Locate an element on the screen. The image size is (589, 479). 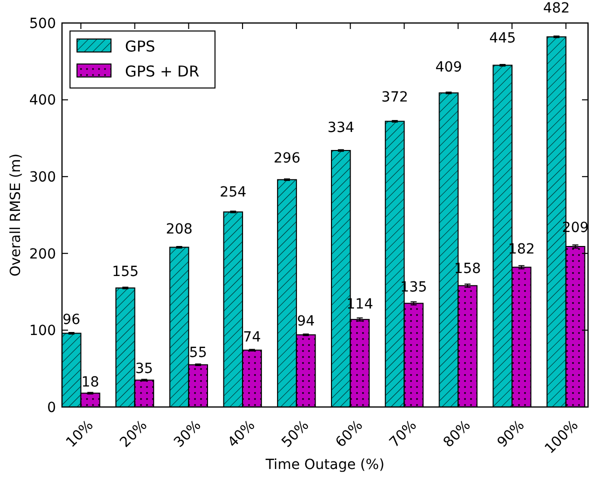
data-label: 18 is located at coordinates (90, 382).